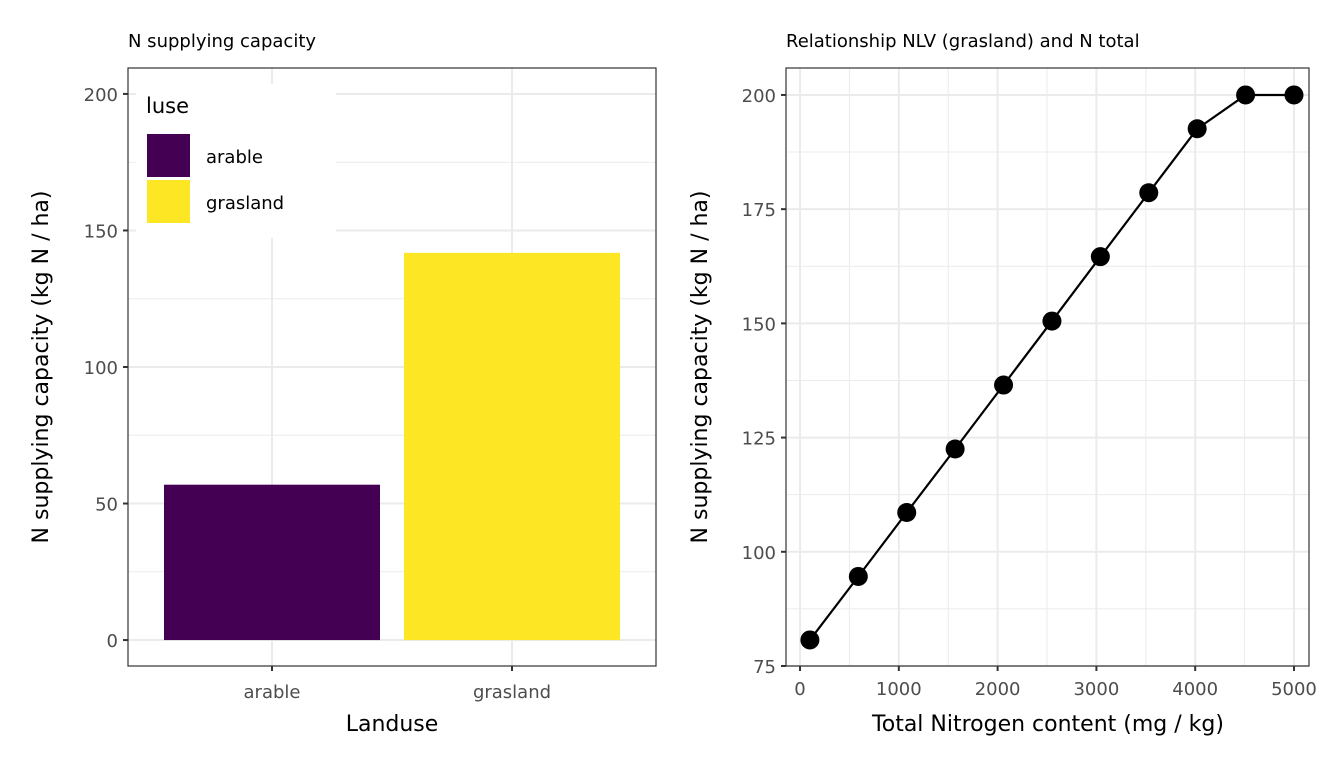  Describe the element at coordinates (112, 641) in the screenshot. I see `y-tick-label: 0` at that location.